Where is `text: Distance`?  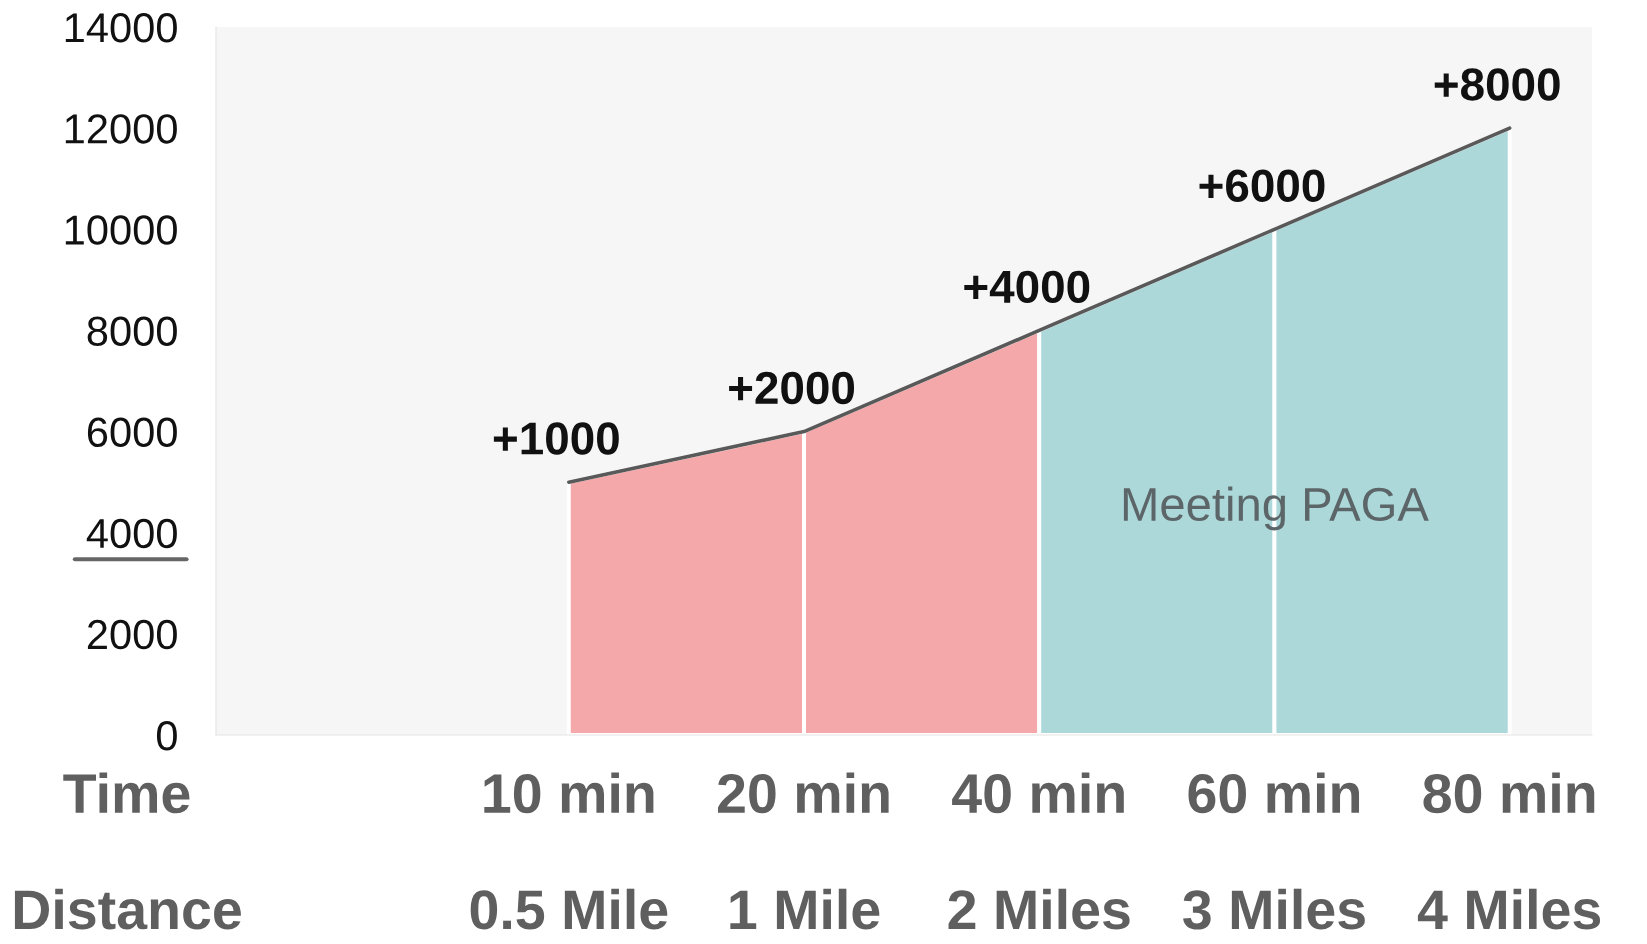
text: Distance is located at coordinates (127, 909).